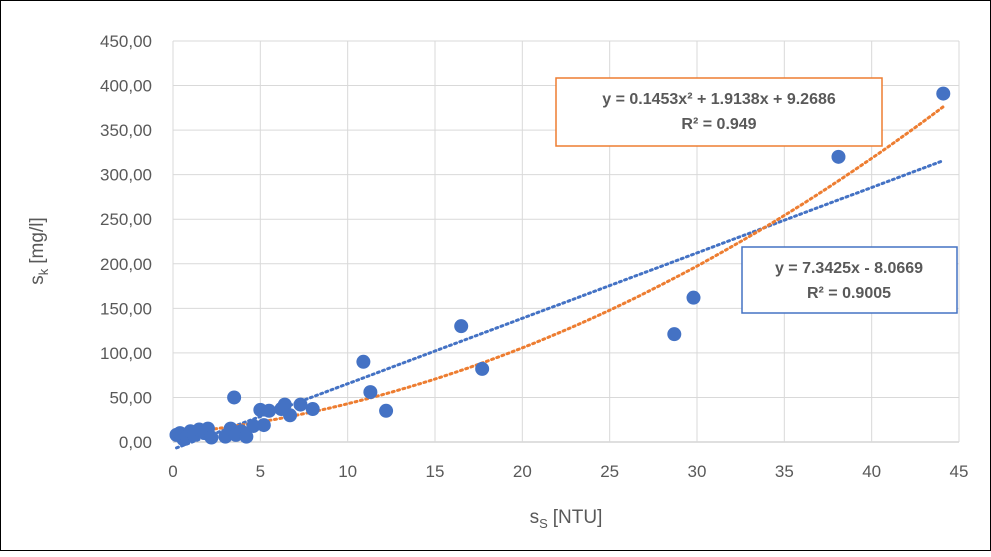 The width and height of the screenshot is (991, 557). I want to click on x-tick-label: 10, so click(347, 471).